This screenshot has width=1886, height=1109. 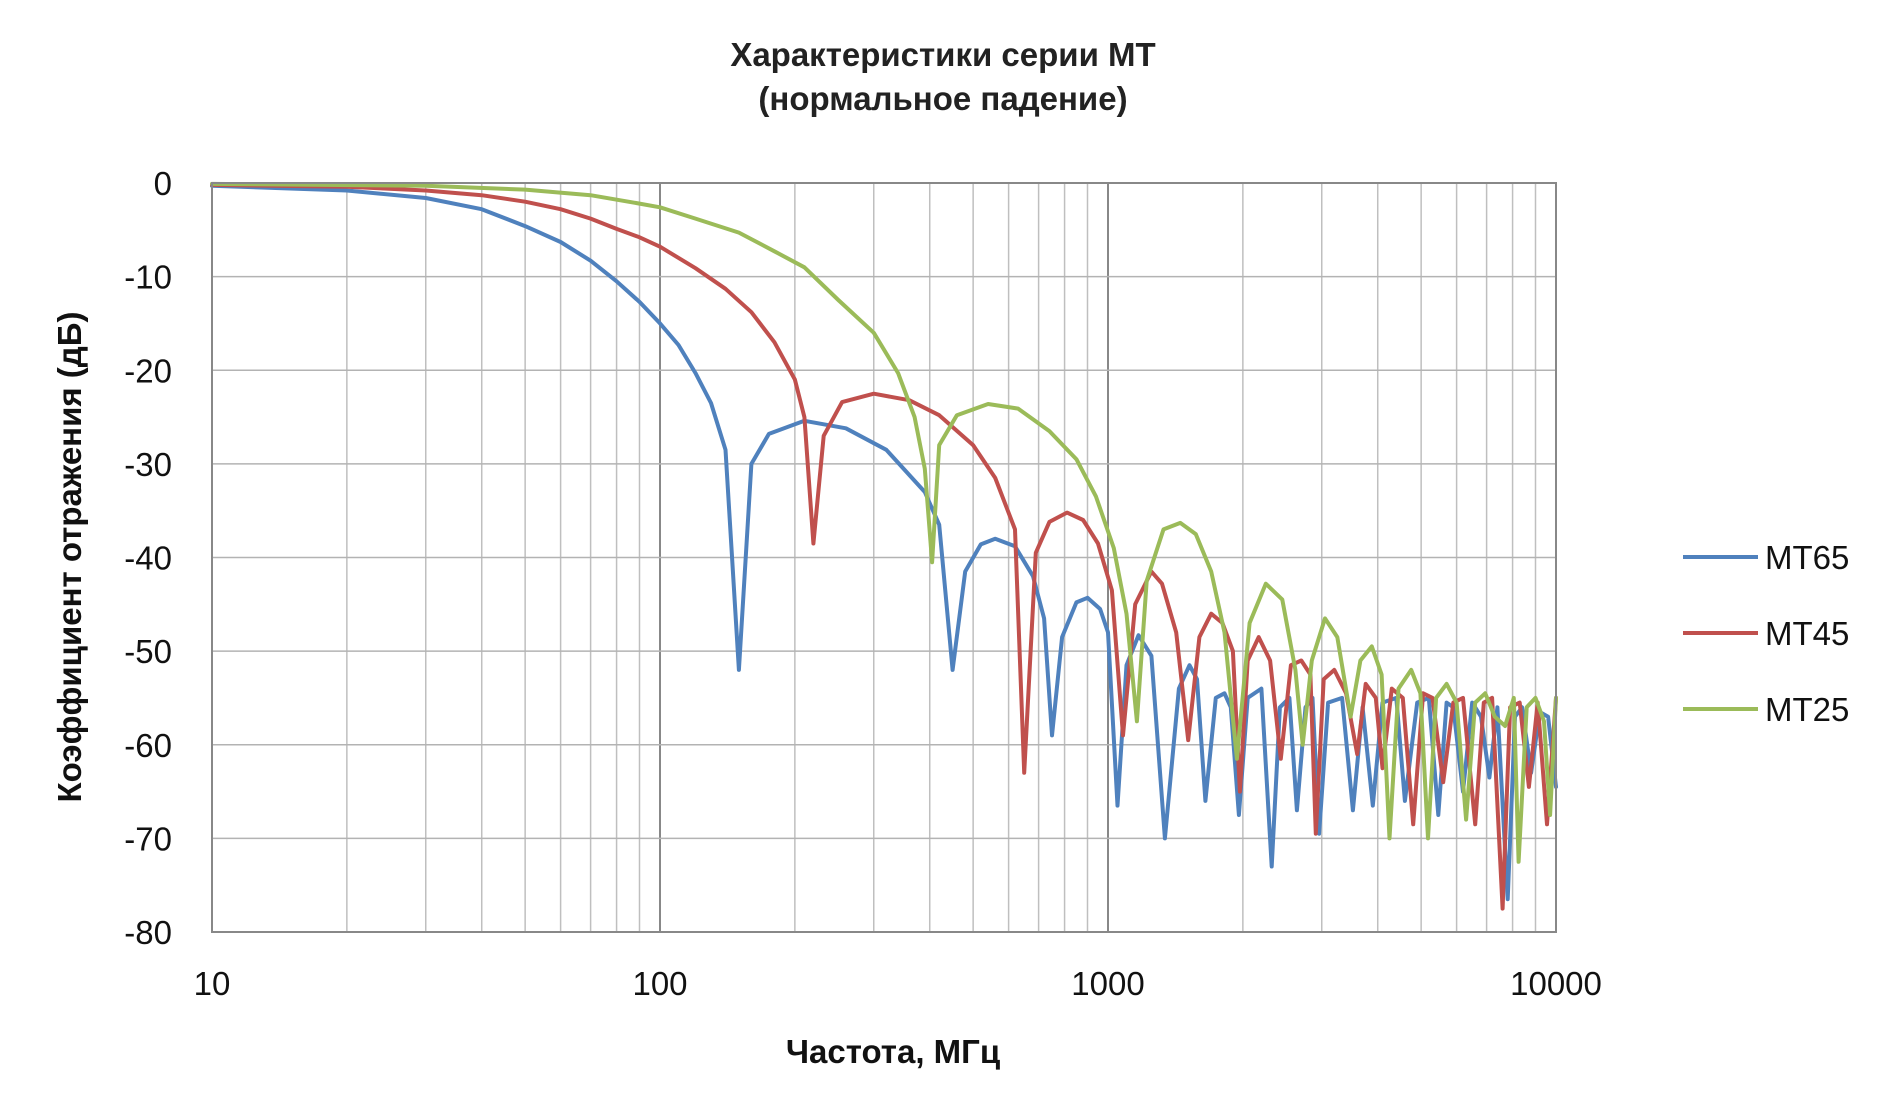 What do you see at coordinates (1556, 983) in the screenshot?
I see `x-tick-label: 10000` at bounding box center [1556, 983].